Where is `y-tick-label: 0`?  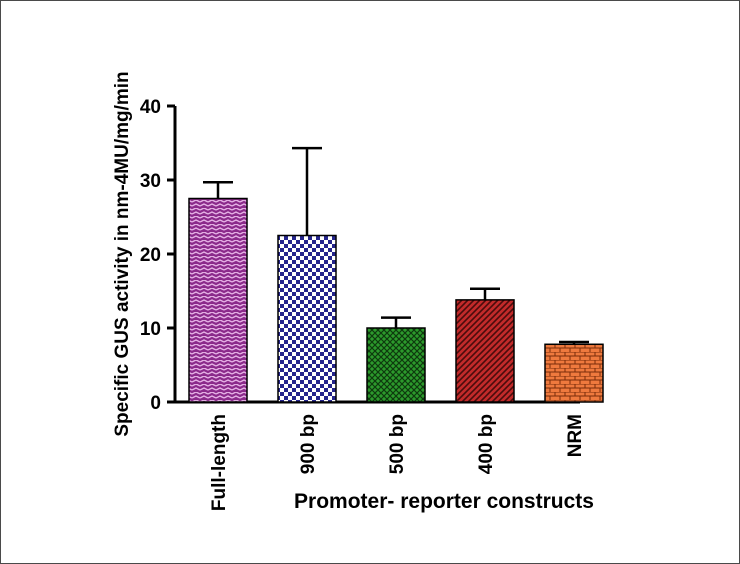
y-tick-label: 0 is located at coordinates (155, 403).